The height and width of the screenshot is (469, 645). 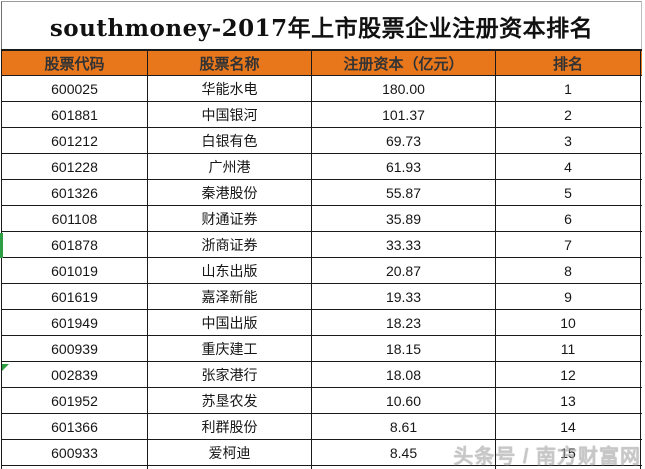 I want to click on excel-error-indicator-bar, so click(x=1, y=245).